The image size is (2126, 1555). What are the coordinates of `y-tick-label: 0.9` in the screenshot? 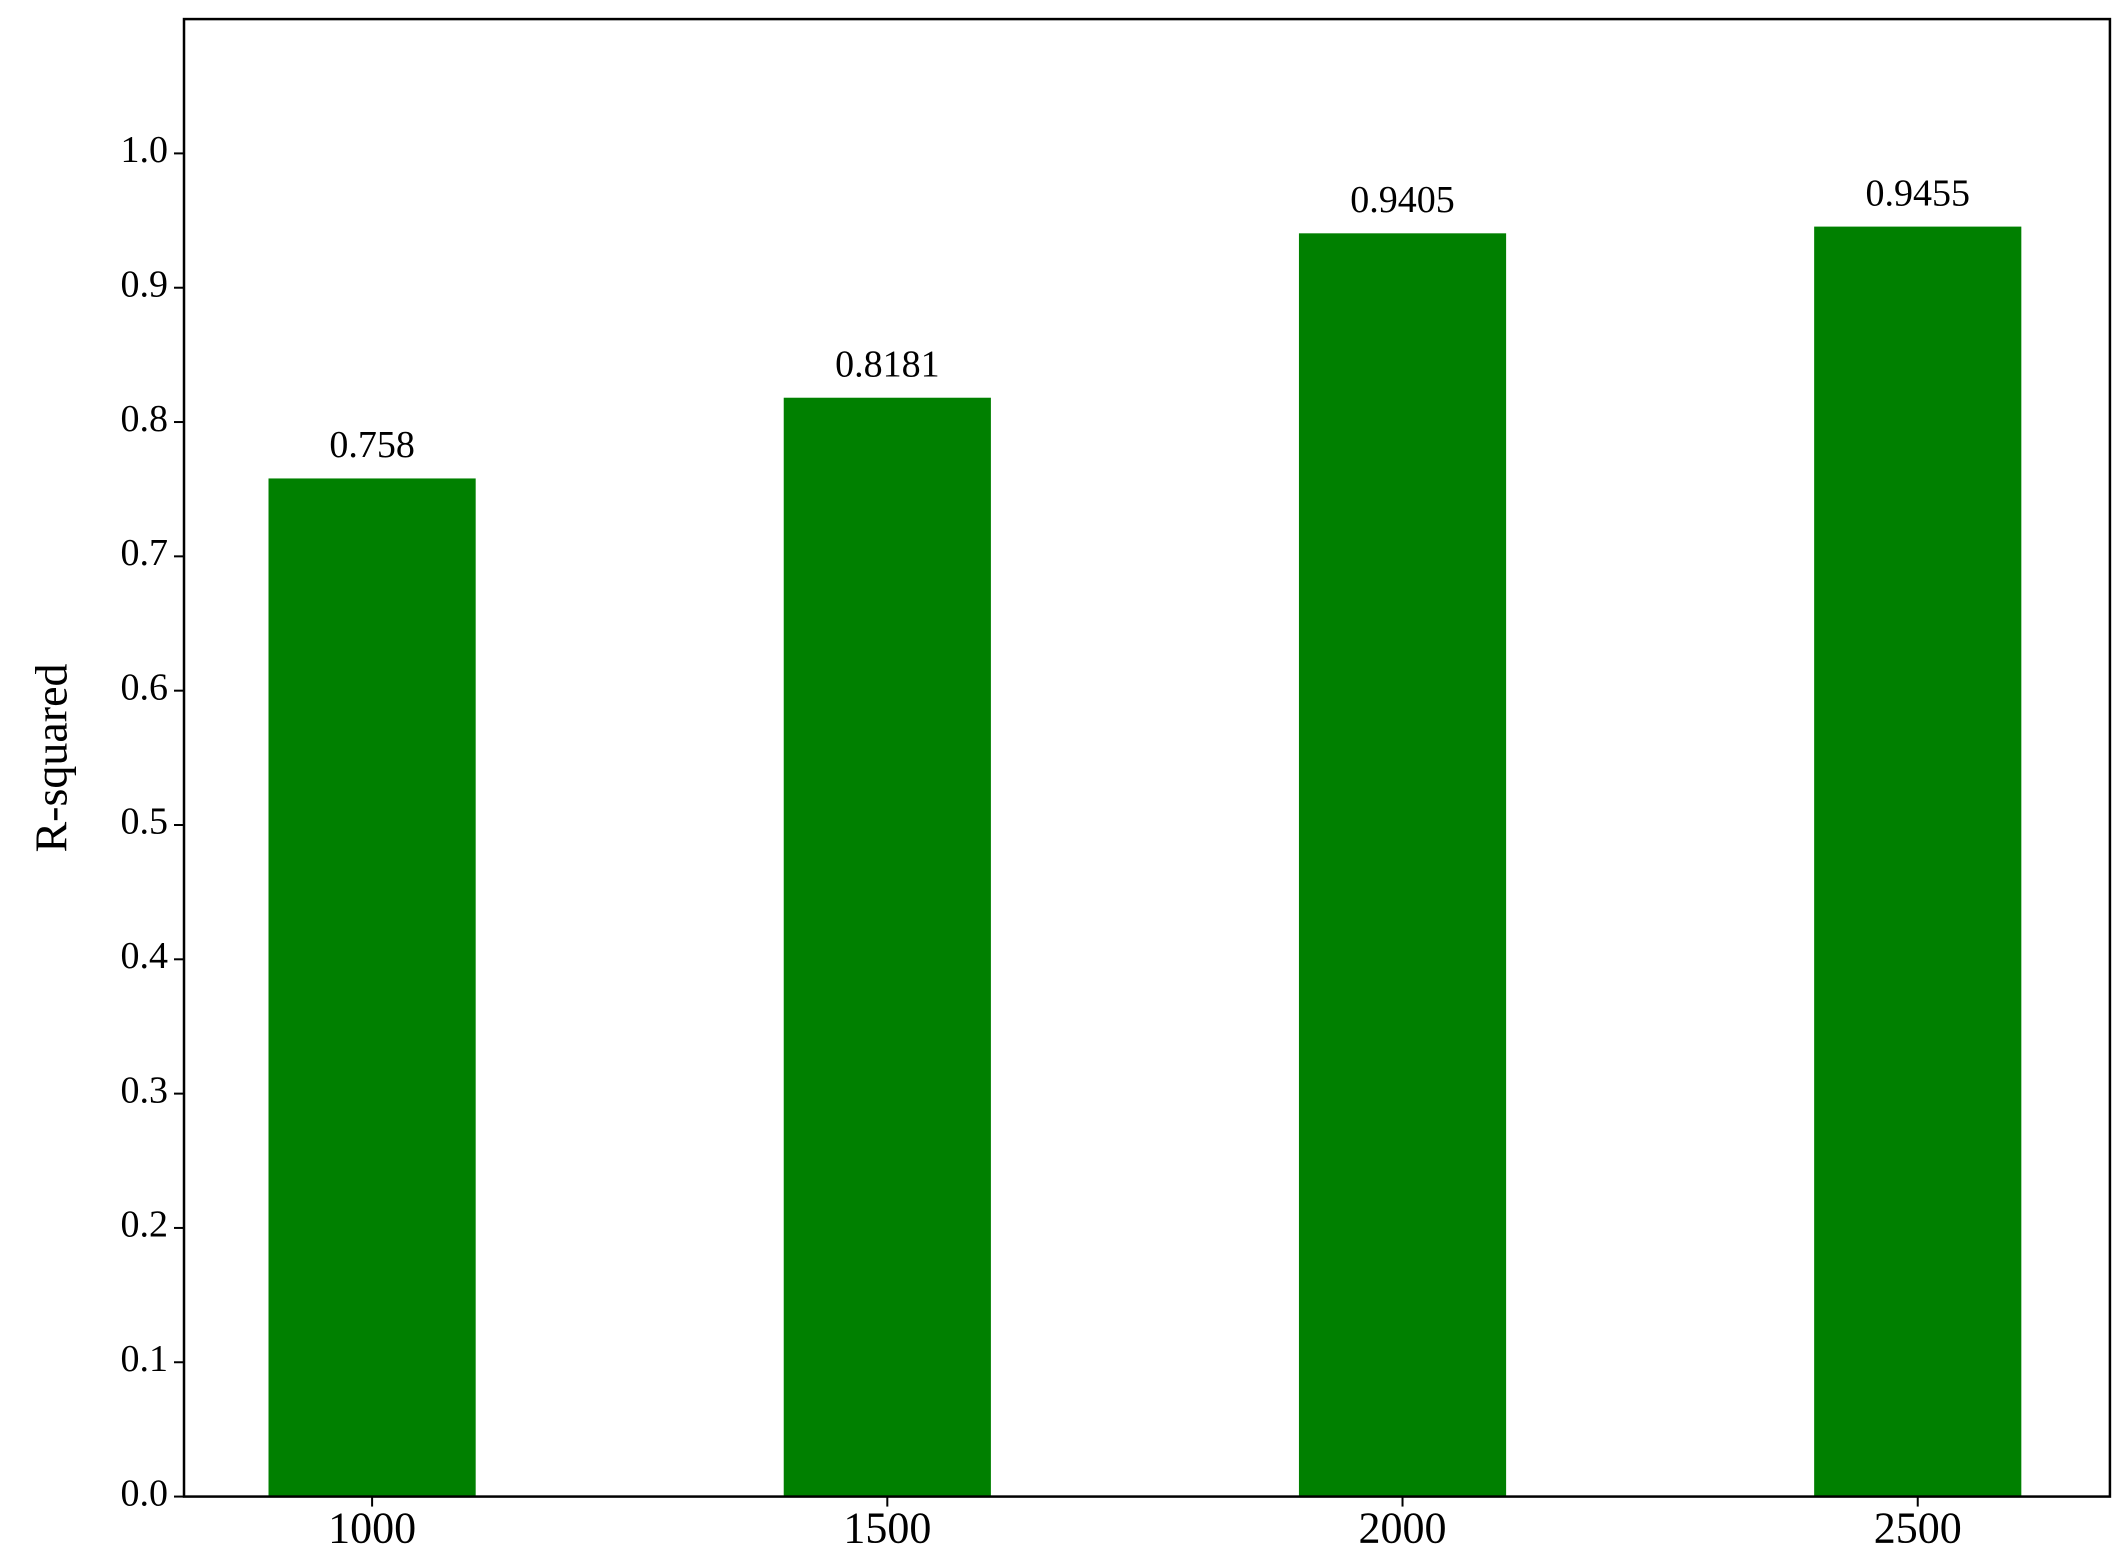 It's located at (145, 284).